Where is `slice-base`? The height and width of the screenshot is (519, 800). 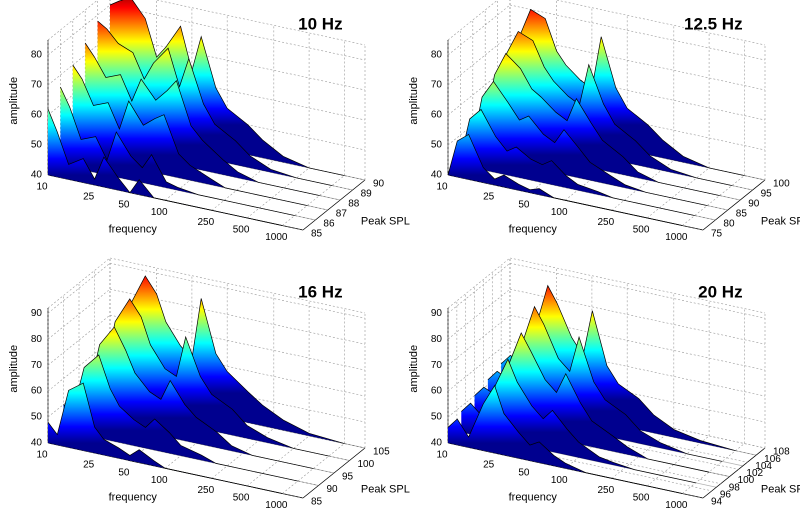
slice-base is located at coordinates (175, 470).